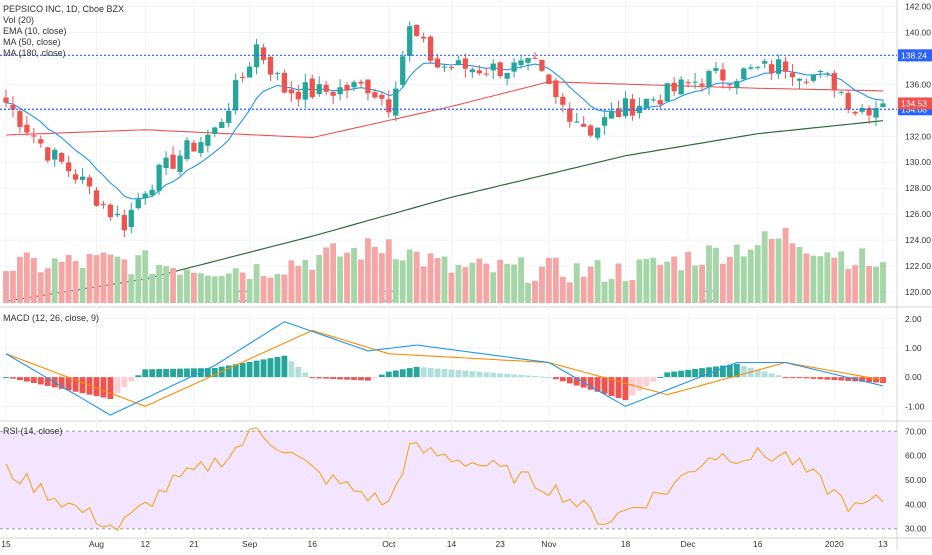 The height and width of the screenshot is (555, 932). I want to click on macd-legend: MACD (12, 26, close, 9), so click(51, 318).